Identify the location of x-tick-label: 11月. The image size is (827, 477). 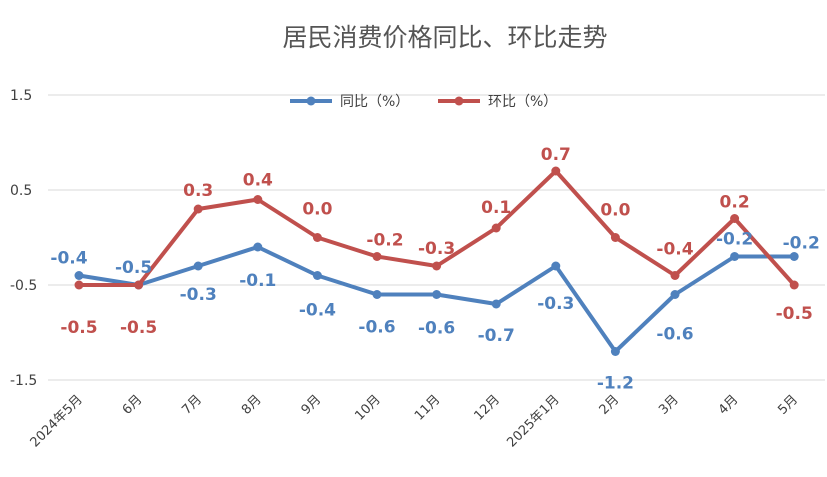
(427, 407).